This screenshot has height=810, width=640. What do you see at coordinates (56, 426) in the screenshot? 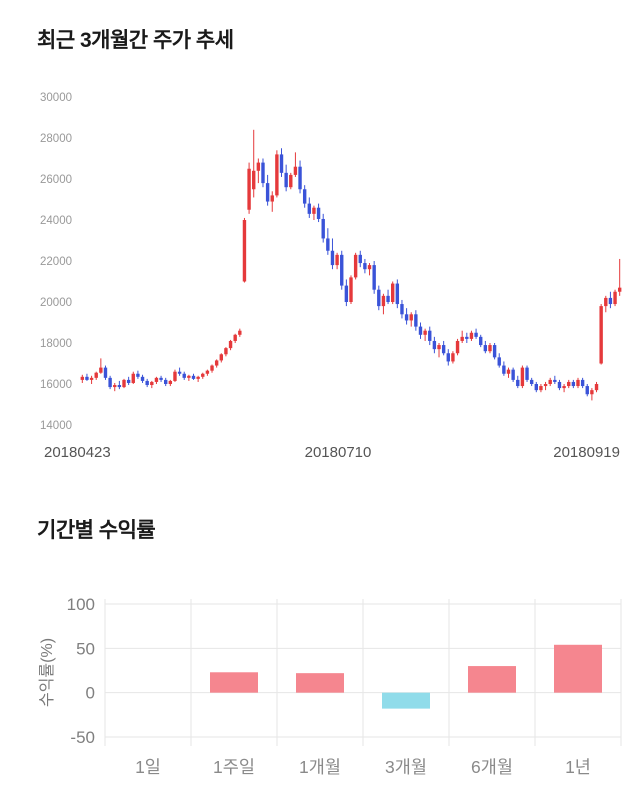
I see `y-axis-tick-label: 14000` at bounding box center [56, 426].